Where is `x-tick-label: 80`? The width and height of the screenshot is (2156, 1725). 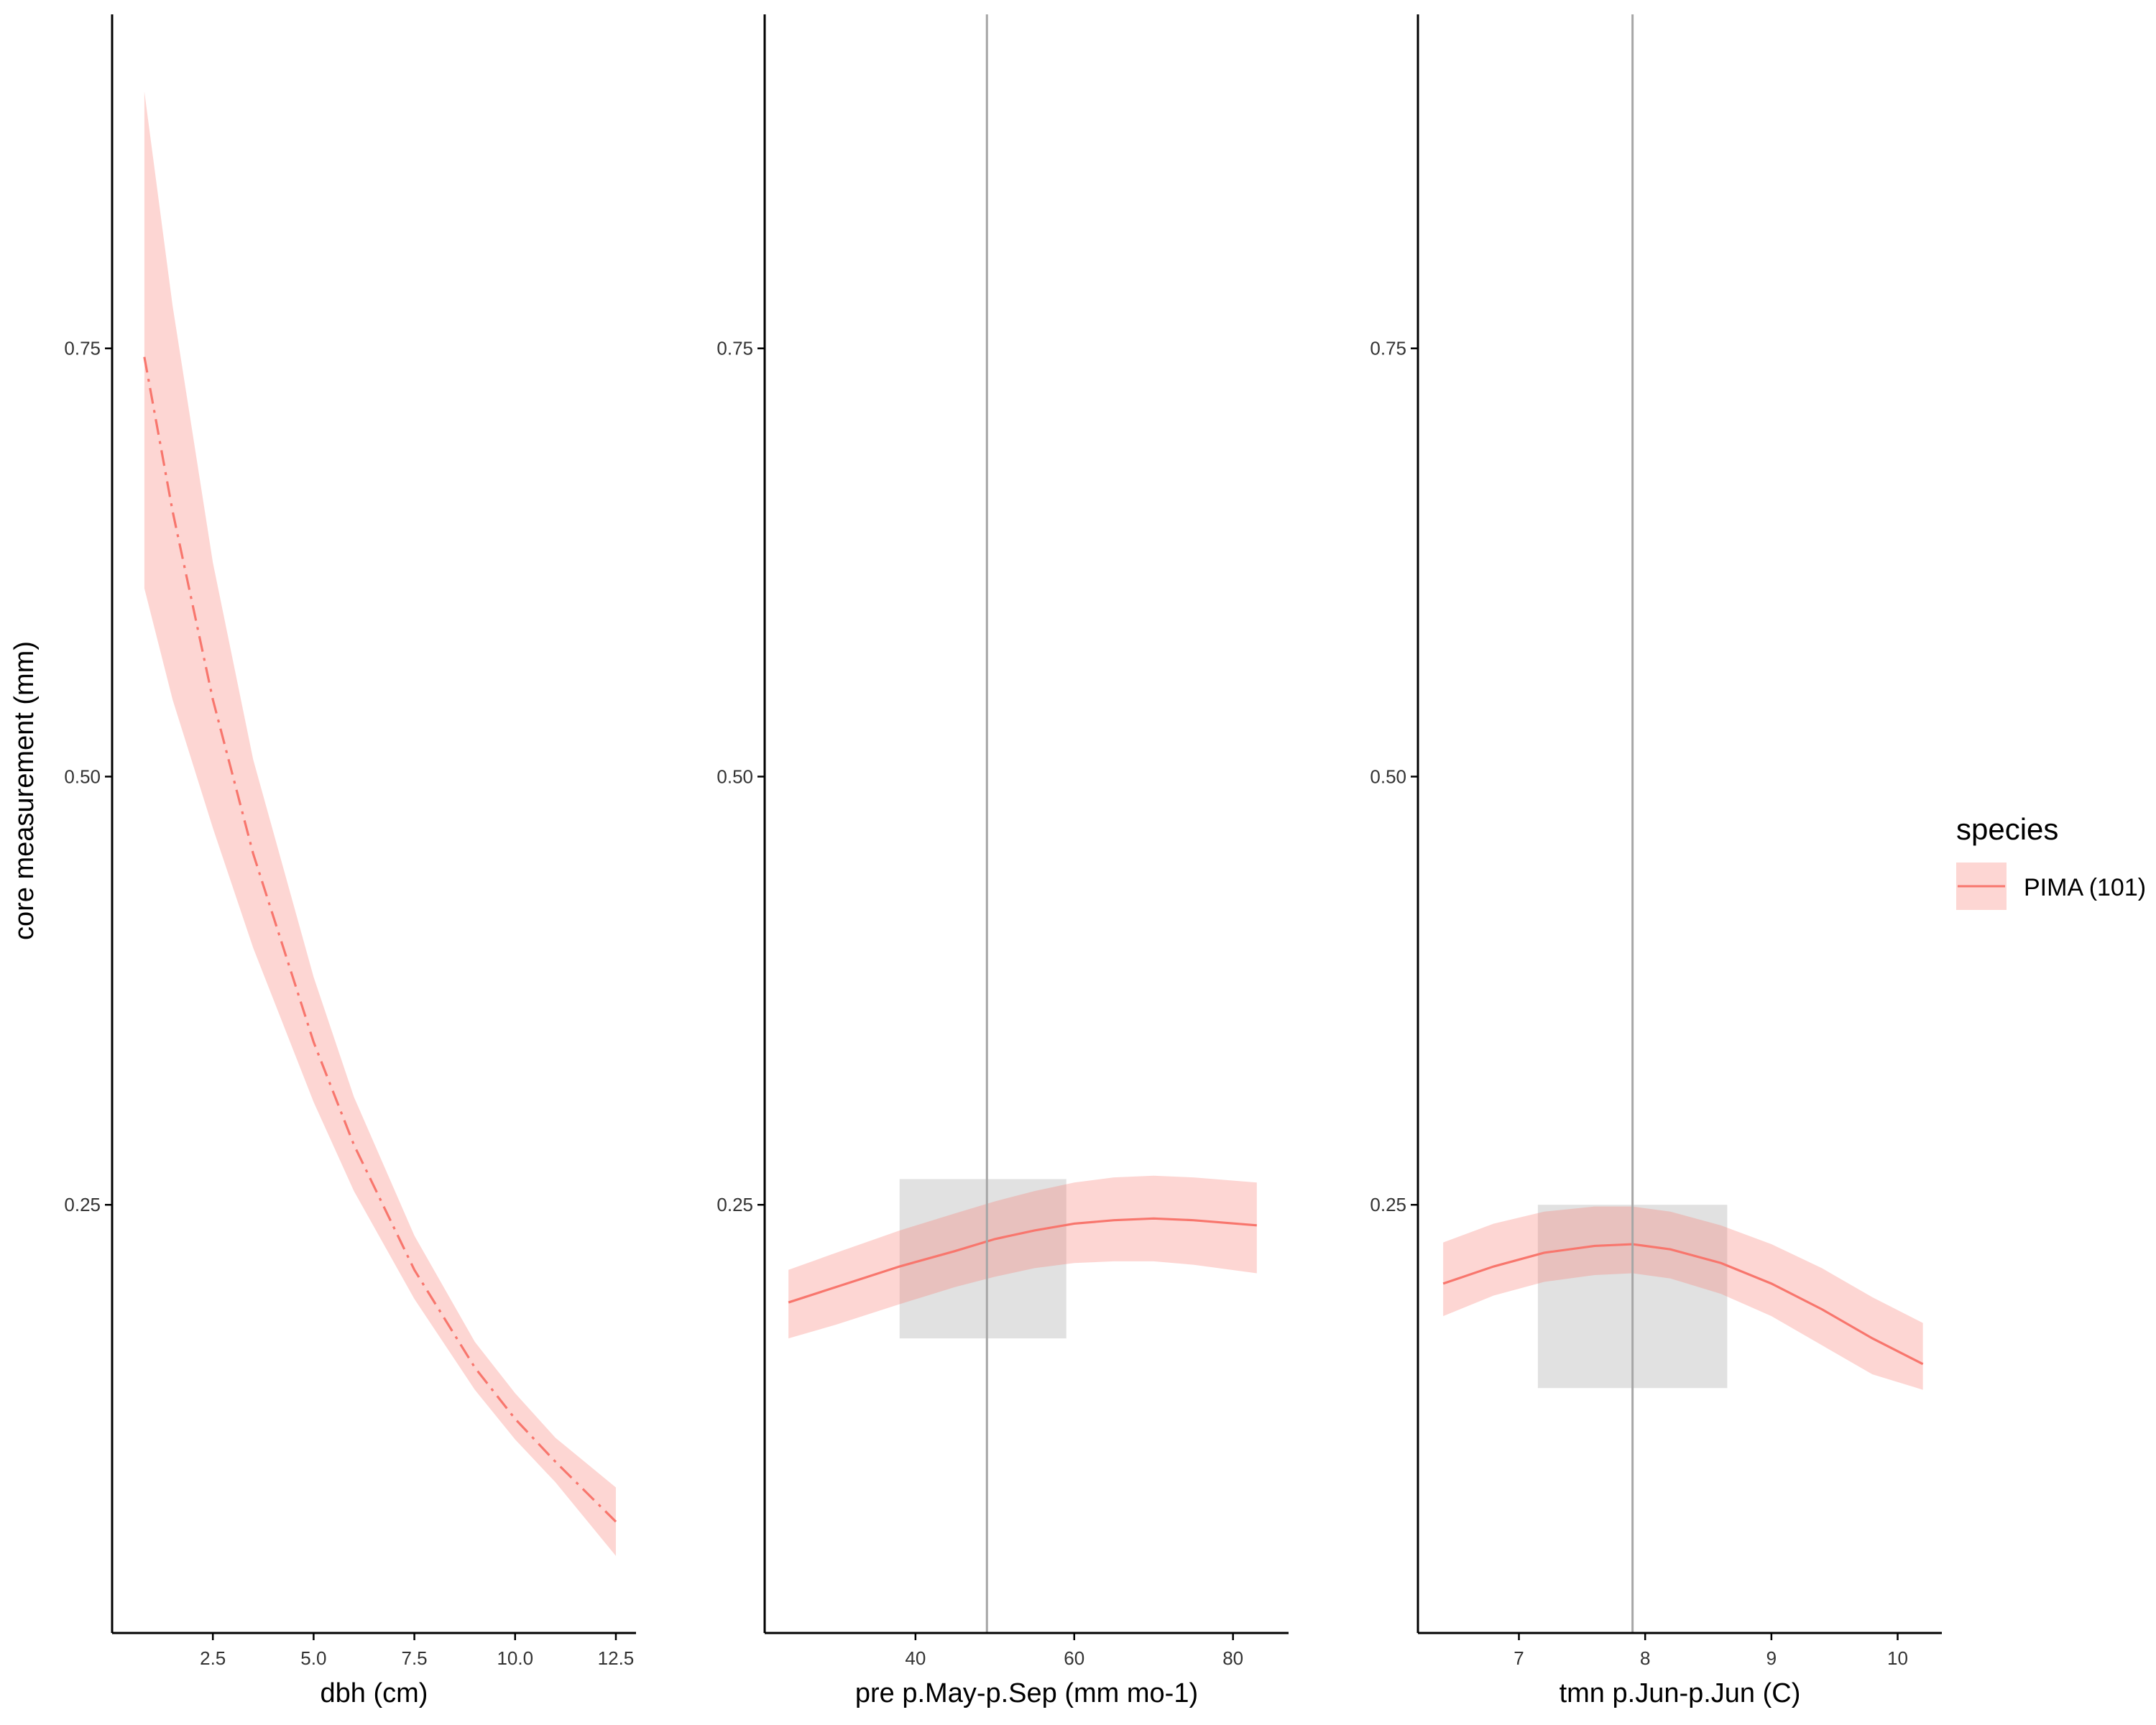
x-tick-label: 80 is located at coordinates (1232, 1658).